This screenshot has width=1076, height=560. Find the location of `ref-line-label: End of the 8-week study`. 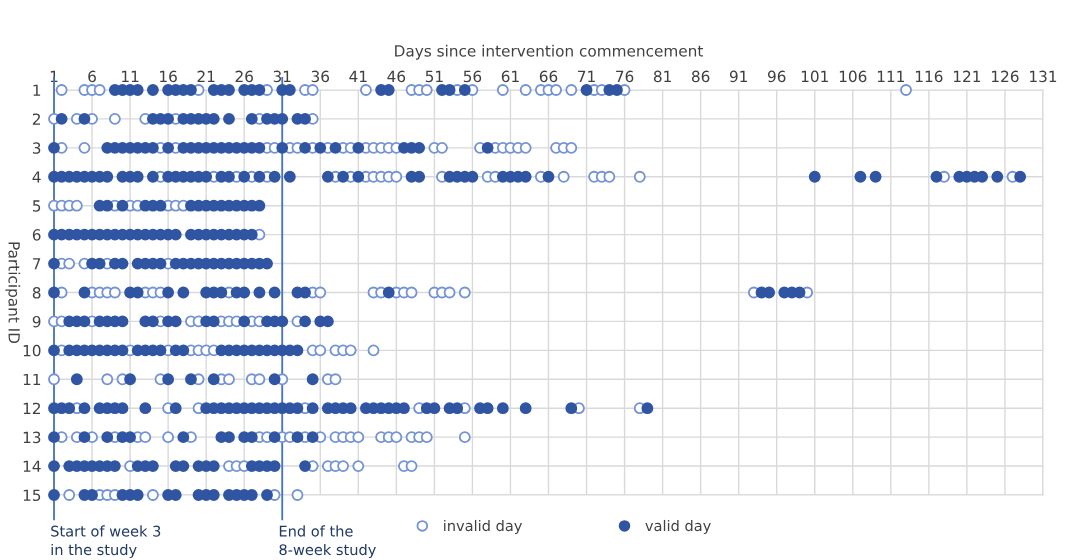

ref-line-label: End of the 8-week study is located at coordinates (327, 542).